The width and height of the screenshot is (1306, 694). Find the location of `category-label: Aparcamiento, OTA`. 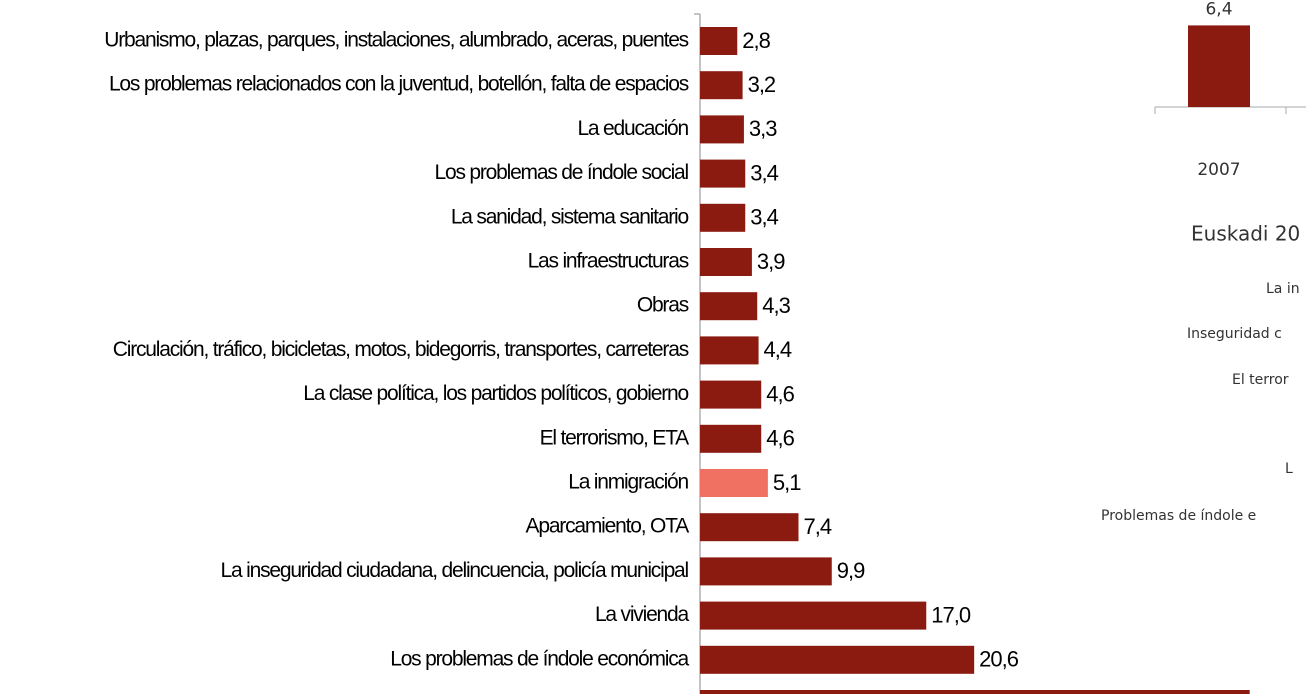

category-label: Aparcamiento, OTA is located at coordinates (608, 526).